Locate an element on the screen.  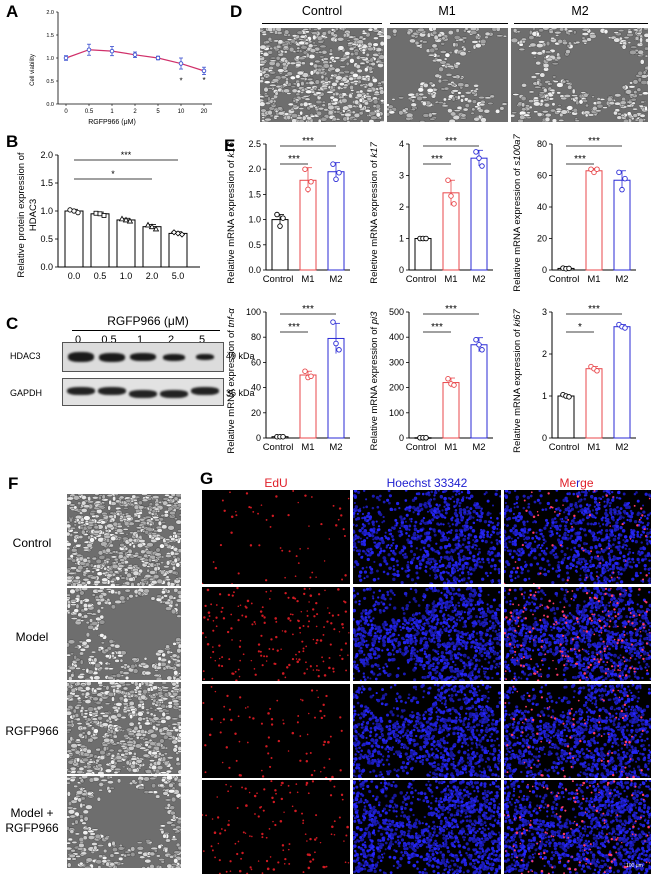
merge-part-a: Me is located at coordinates (568, 483).